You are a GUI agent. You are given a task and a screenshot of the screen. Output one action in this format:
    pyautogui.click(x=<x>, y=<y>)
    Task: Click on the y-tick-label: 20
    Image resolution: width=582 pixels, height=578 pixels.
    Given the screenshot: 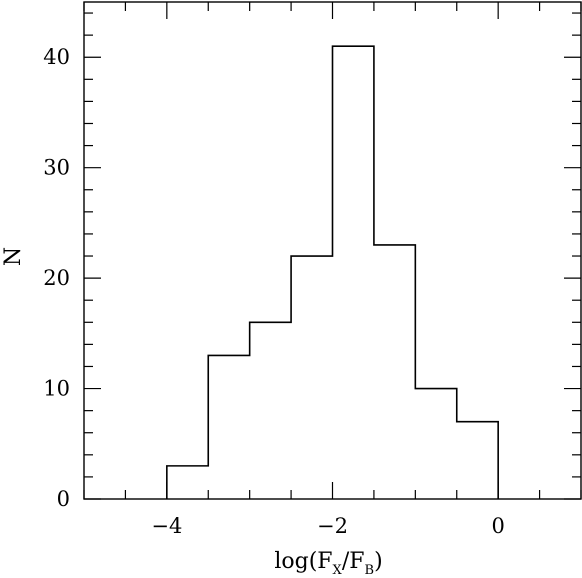 What is the action you would take?
    pyautogui.click(x=56, y=278)
    